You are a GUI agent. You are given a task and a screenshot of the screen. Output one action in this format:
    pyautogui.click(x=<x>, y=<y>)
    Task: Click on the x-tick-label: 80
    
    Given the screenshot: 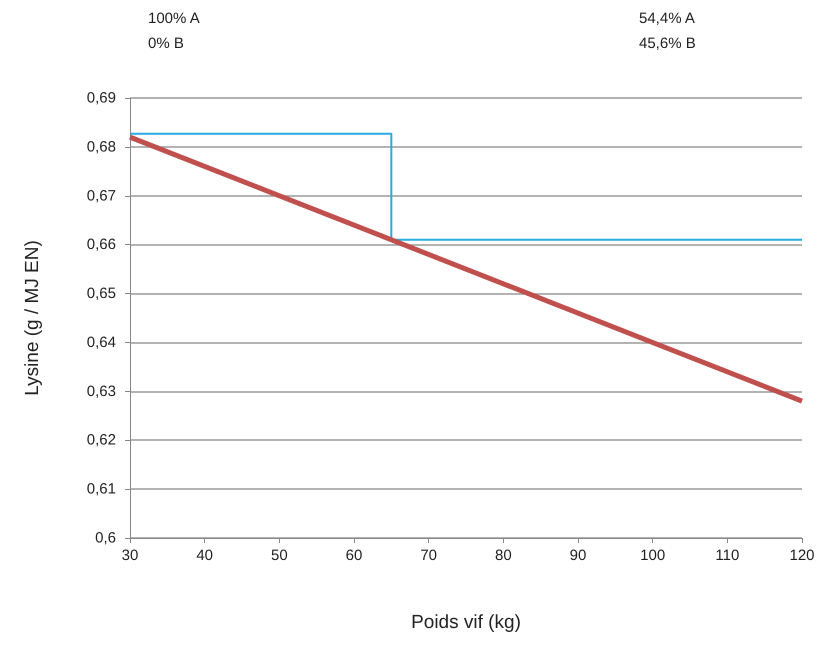 What is the action you would take?
    pyautogui.click(x=503, y=555)
    